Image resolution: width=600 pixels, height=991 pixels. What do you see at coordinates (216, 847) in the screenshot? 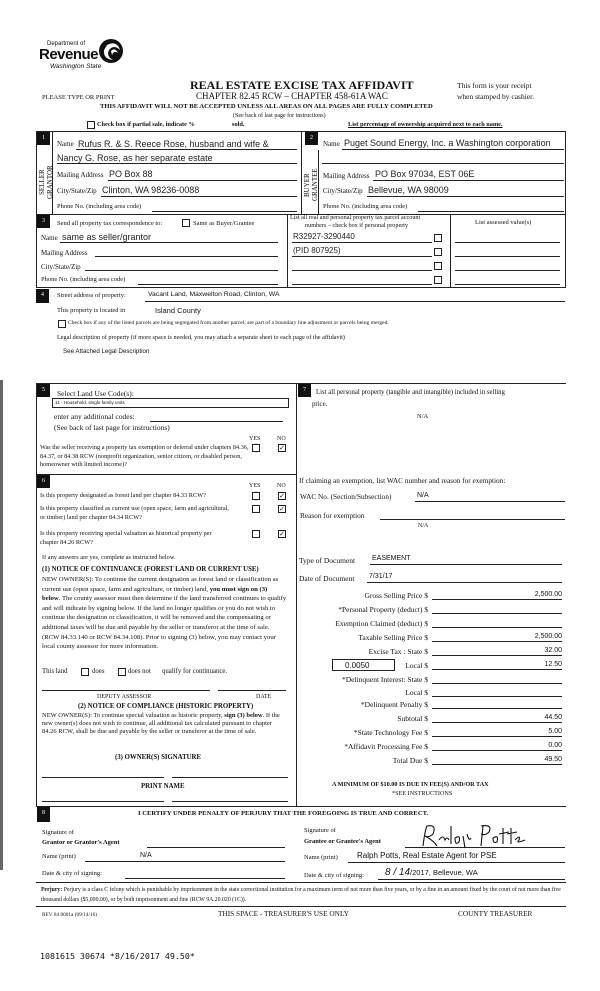
I see `grantor-signature-field` at bounding box center [216, 847].